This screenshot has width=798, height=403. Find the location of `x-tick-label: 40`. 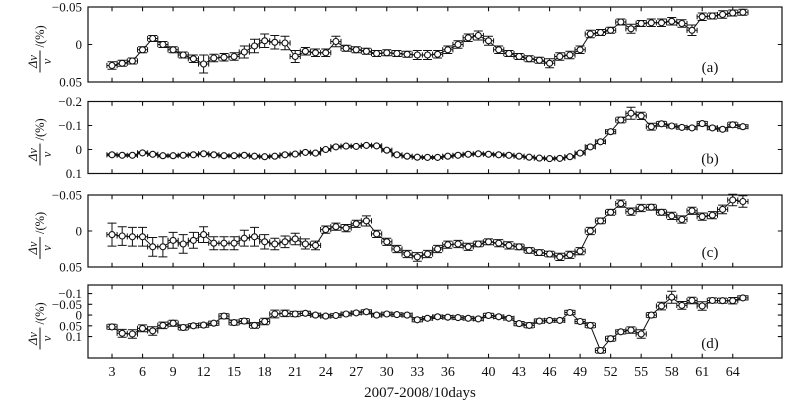

x-tick-label: 40 is located at coordinates (489, 372).